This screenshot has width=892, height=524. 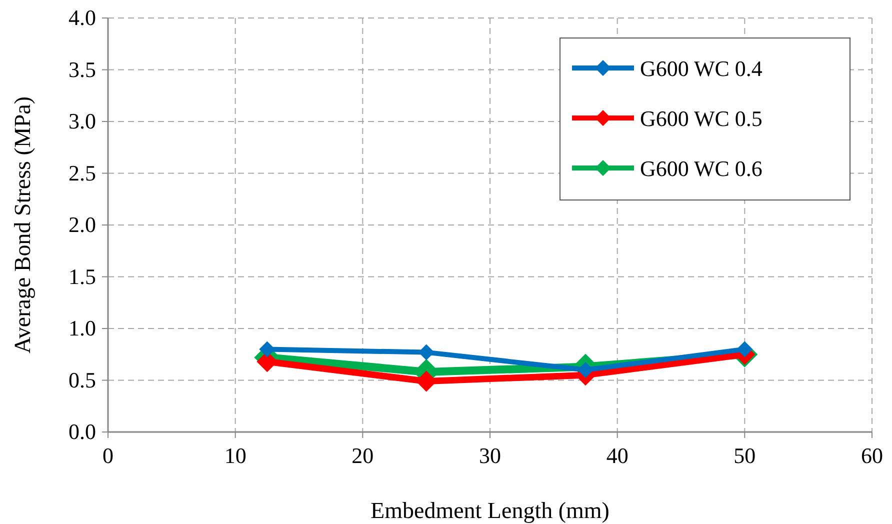 What do you see at coordinates (586, 370) in the screenshot?
I see `point` at bounding box center [586, 370].